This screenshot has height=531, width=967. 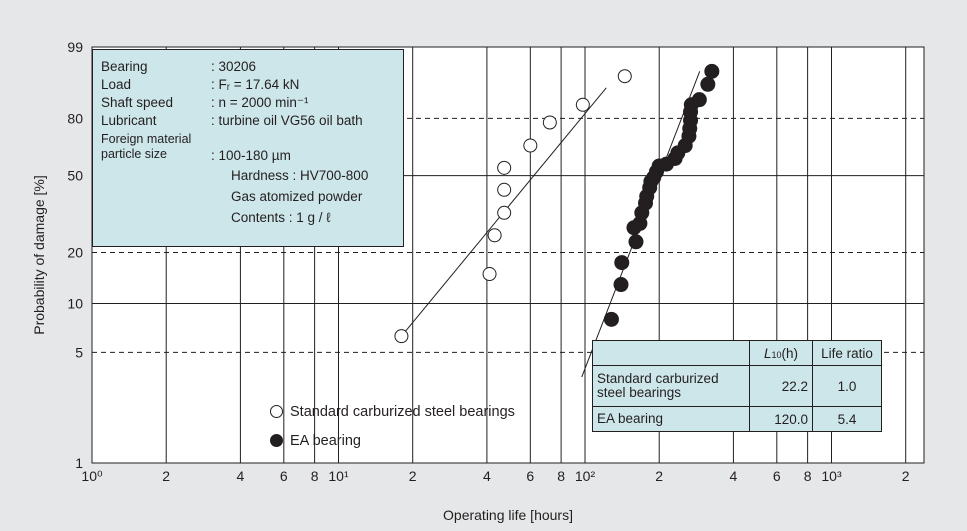 I want to click on life-table-row-name: EA bearing, so click(x=671, y=419).